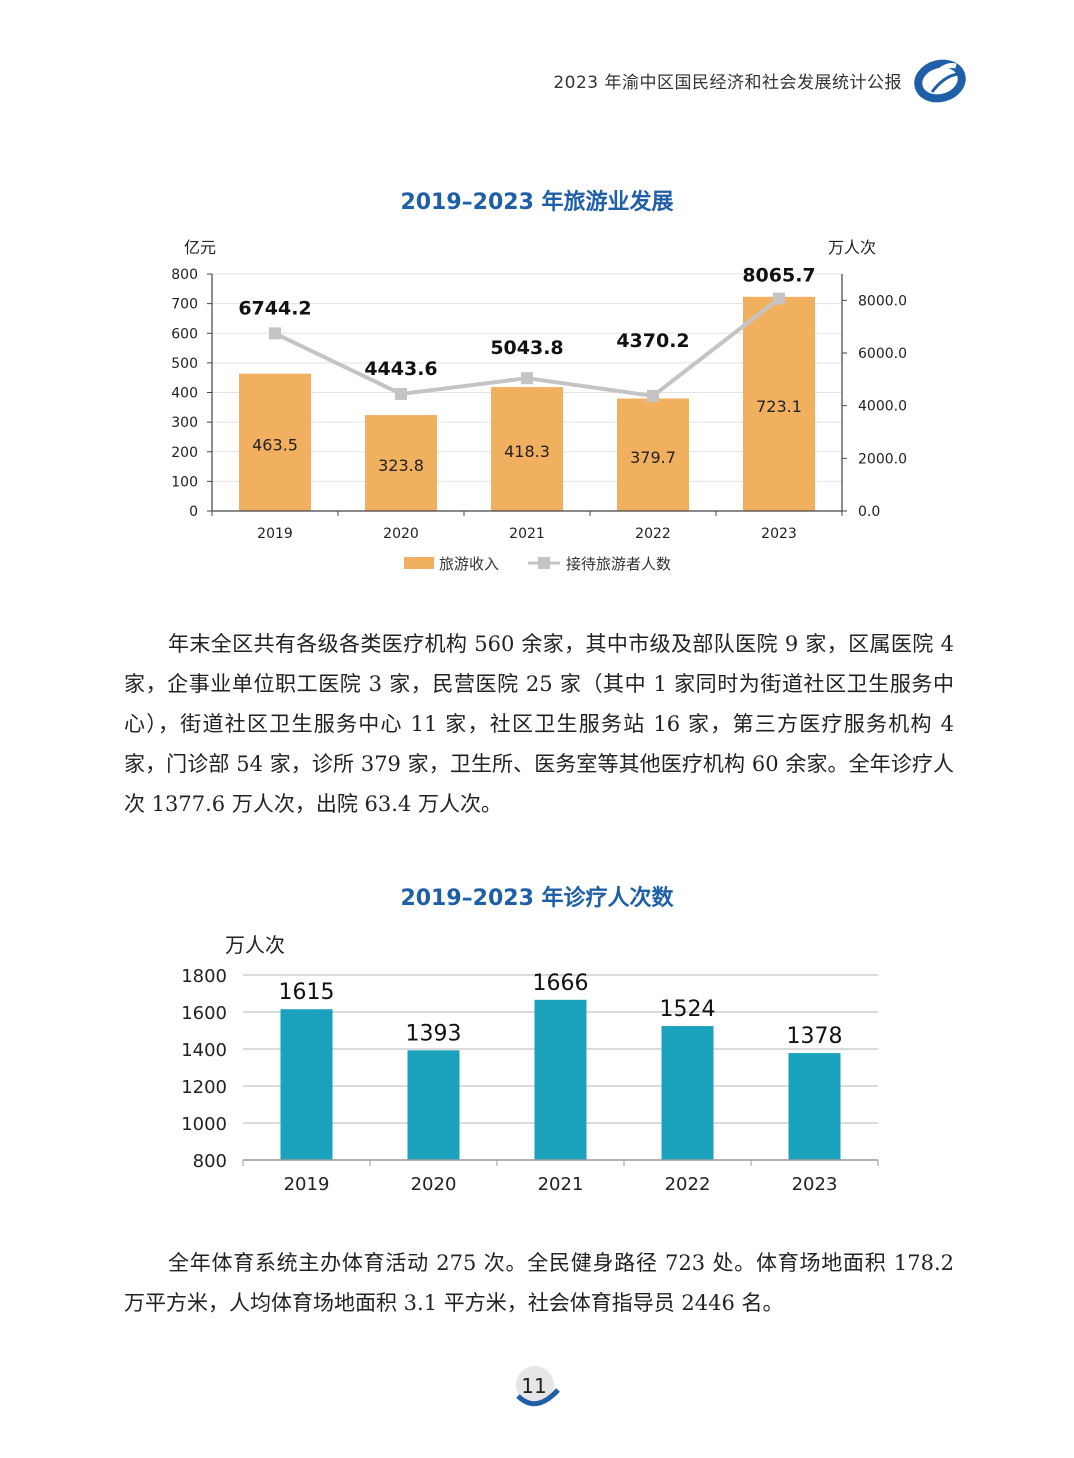 The height and width of the screenshot is (1458, 1074). Describe the element at coordinates (652, 341) in the screenshot. I see `line-value-label: 4370.2` at that location.